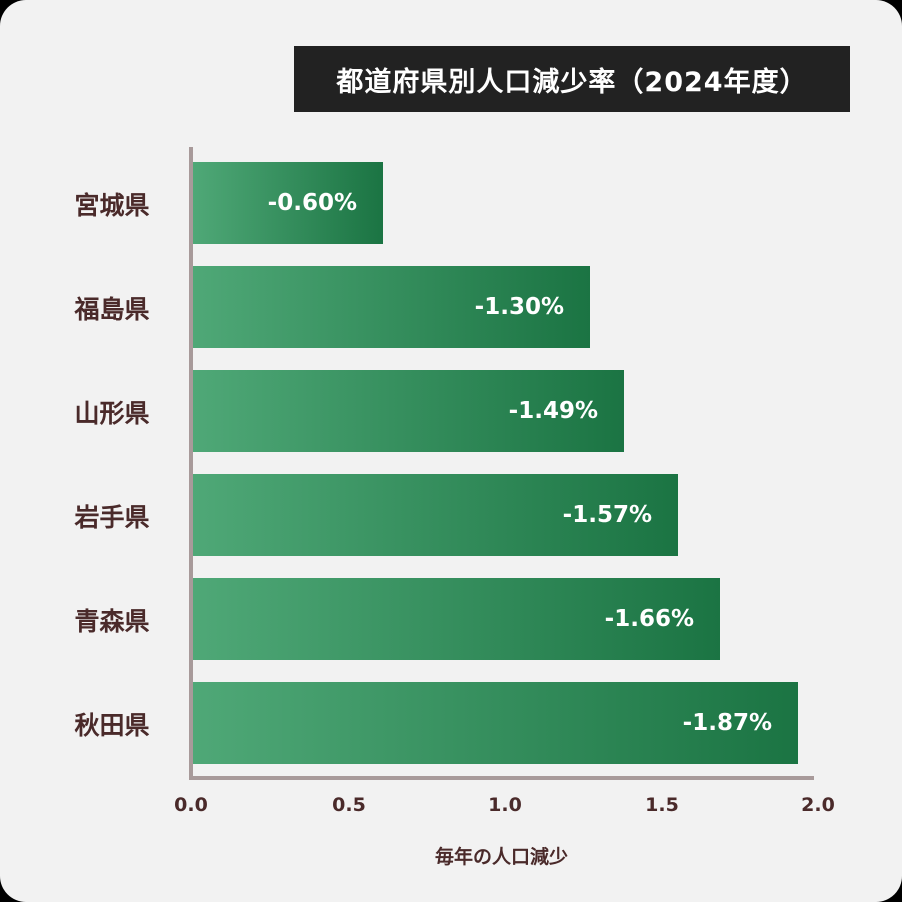  I want to click on bar-miyagi: -0.60%, so click(288, 203).